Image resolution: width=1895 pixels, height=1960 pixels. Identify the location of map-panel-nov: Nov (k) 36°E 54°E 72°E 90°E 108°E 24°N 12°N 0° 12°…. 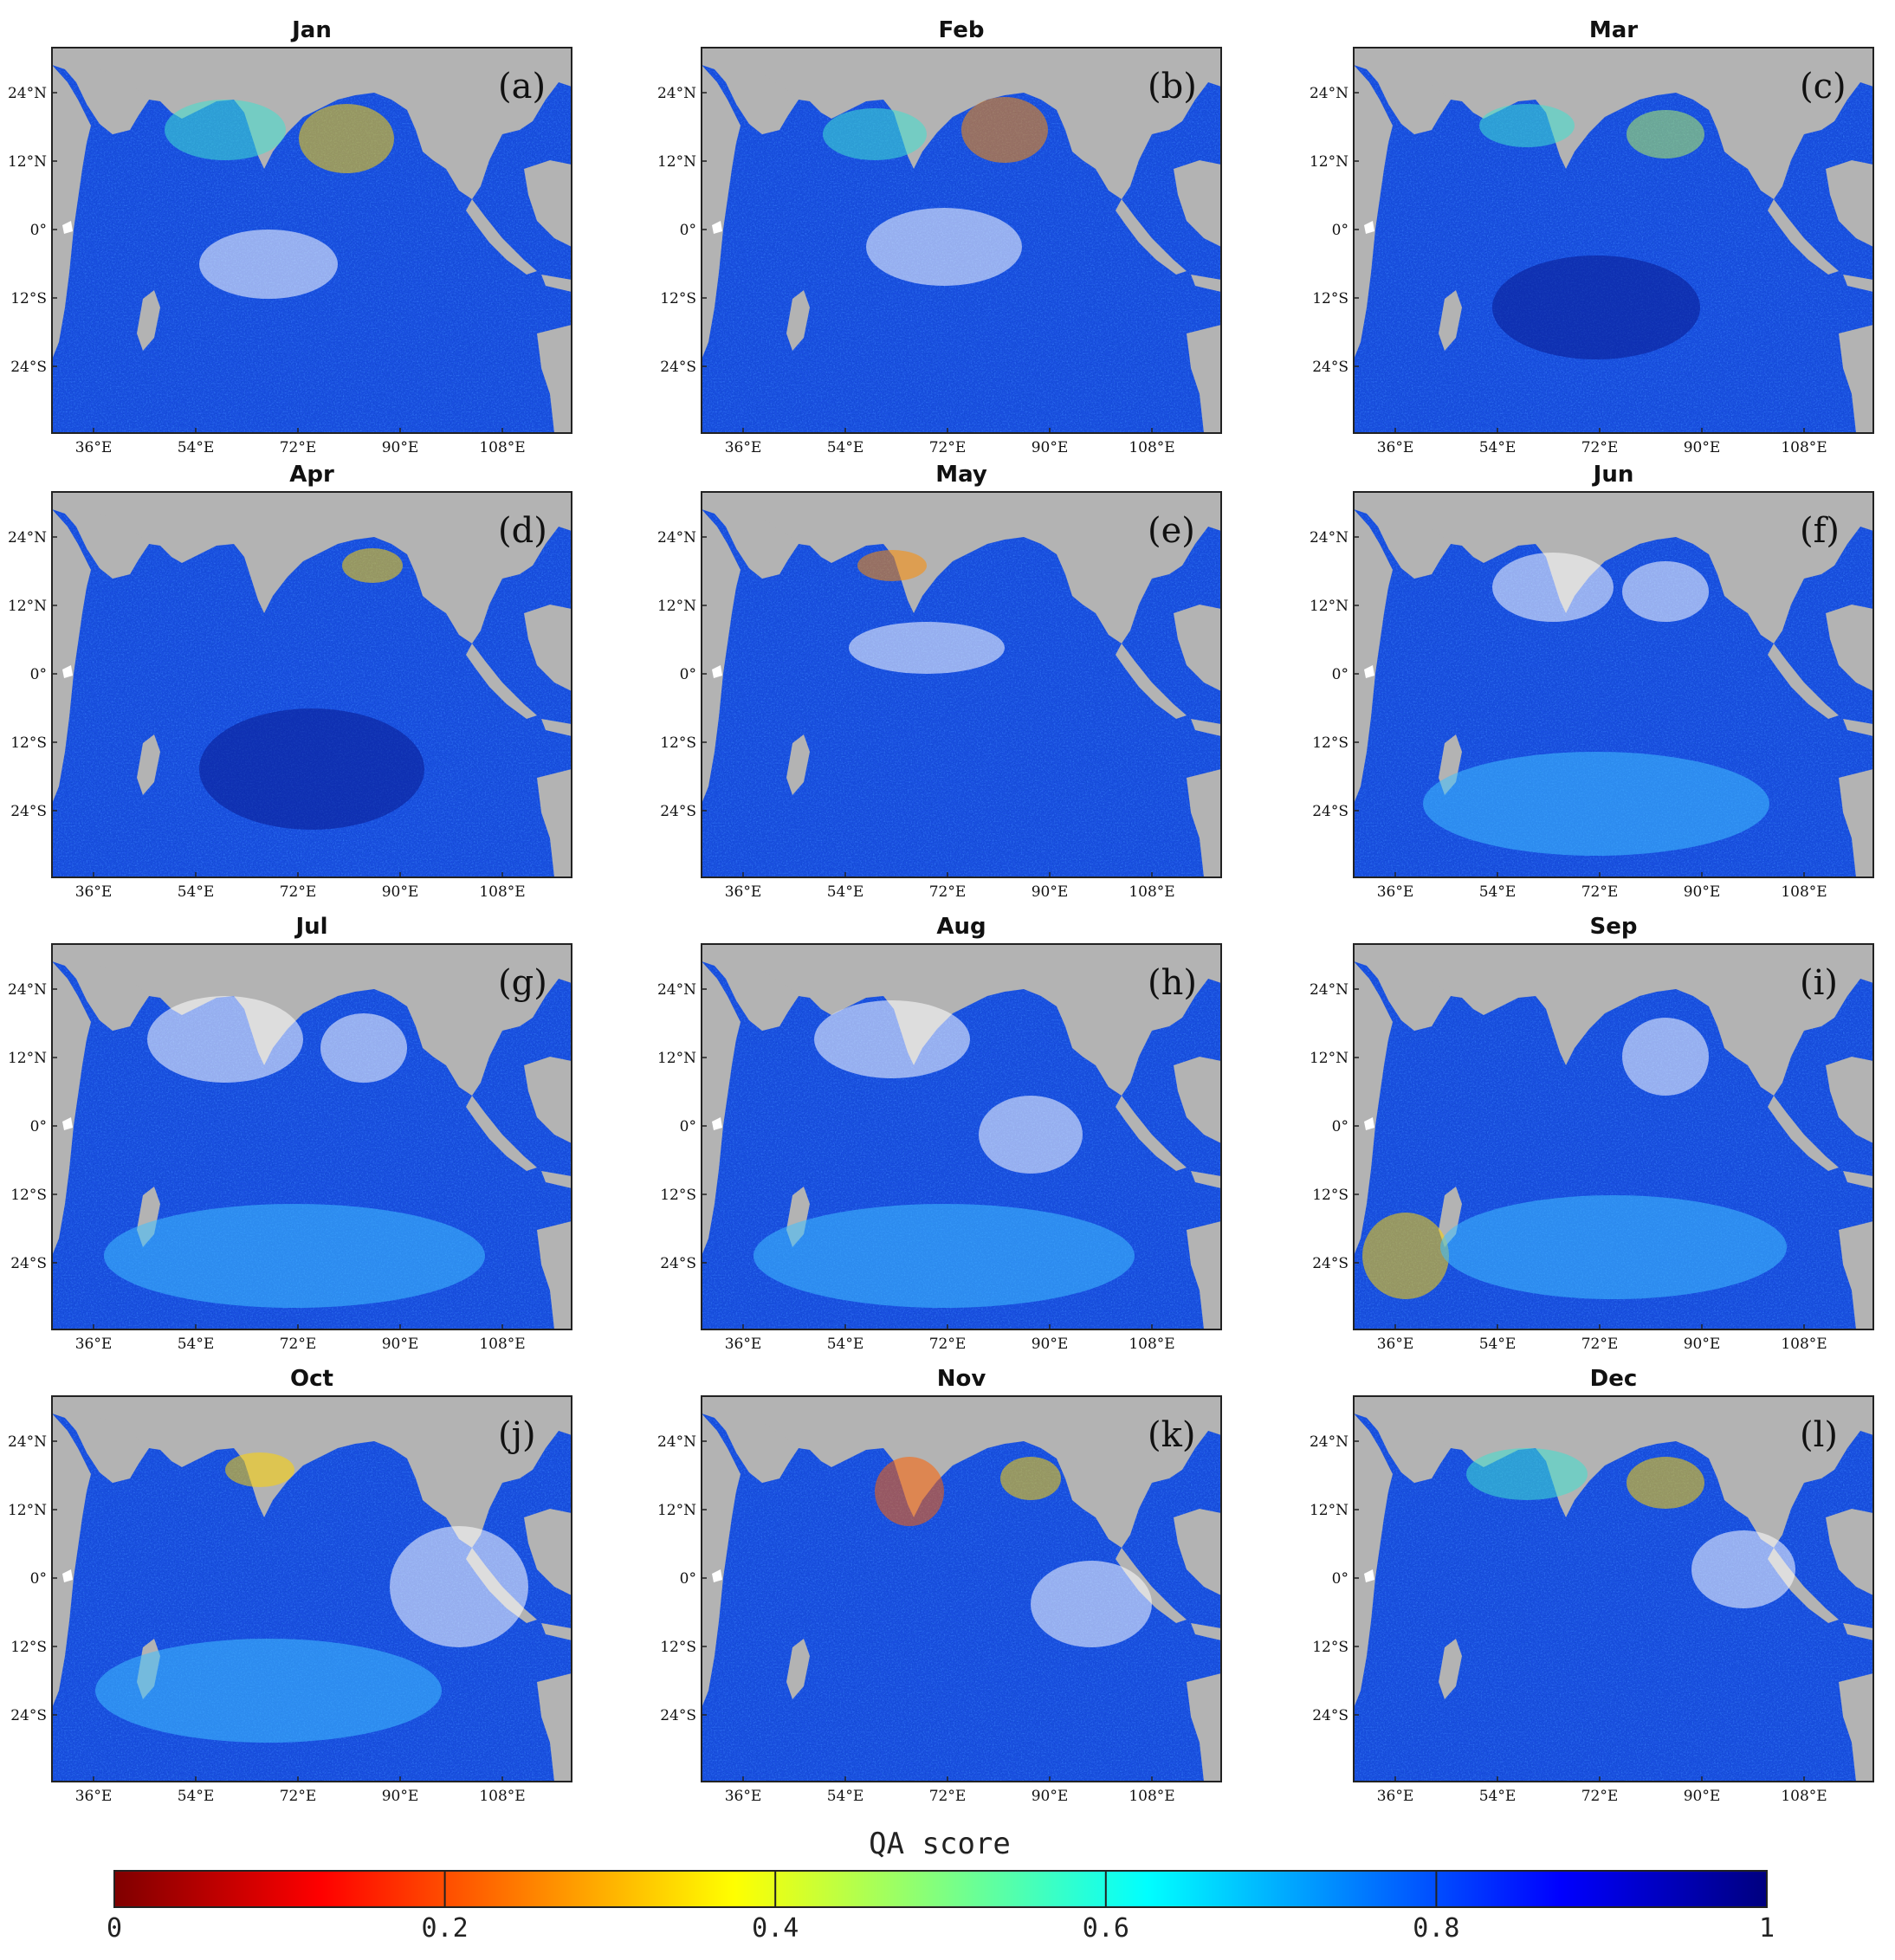
(939, 1585).